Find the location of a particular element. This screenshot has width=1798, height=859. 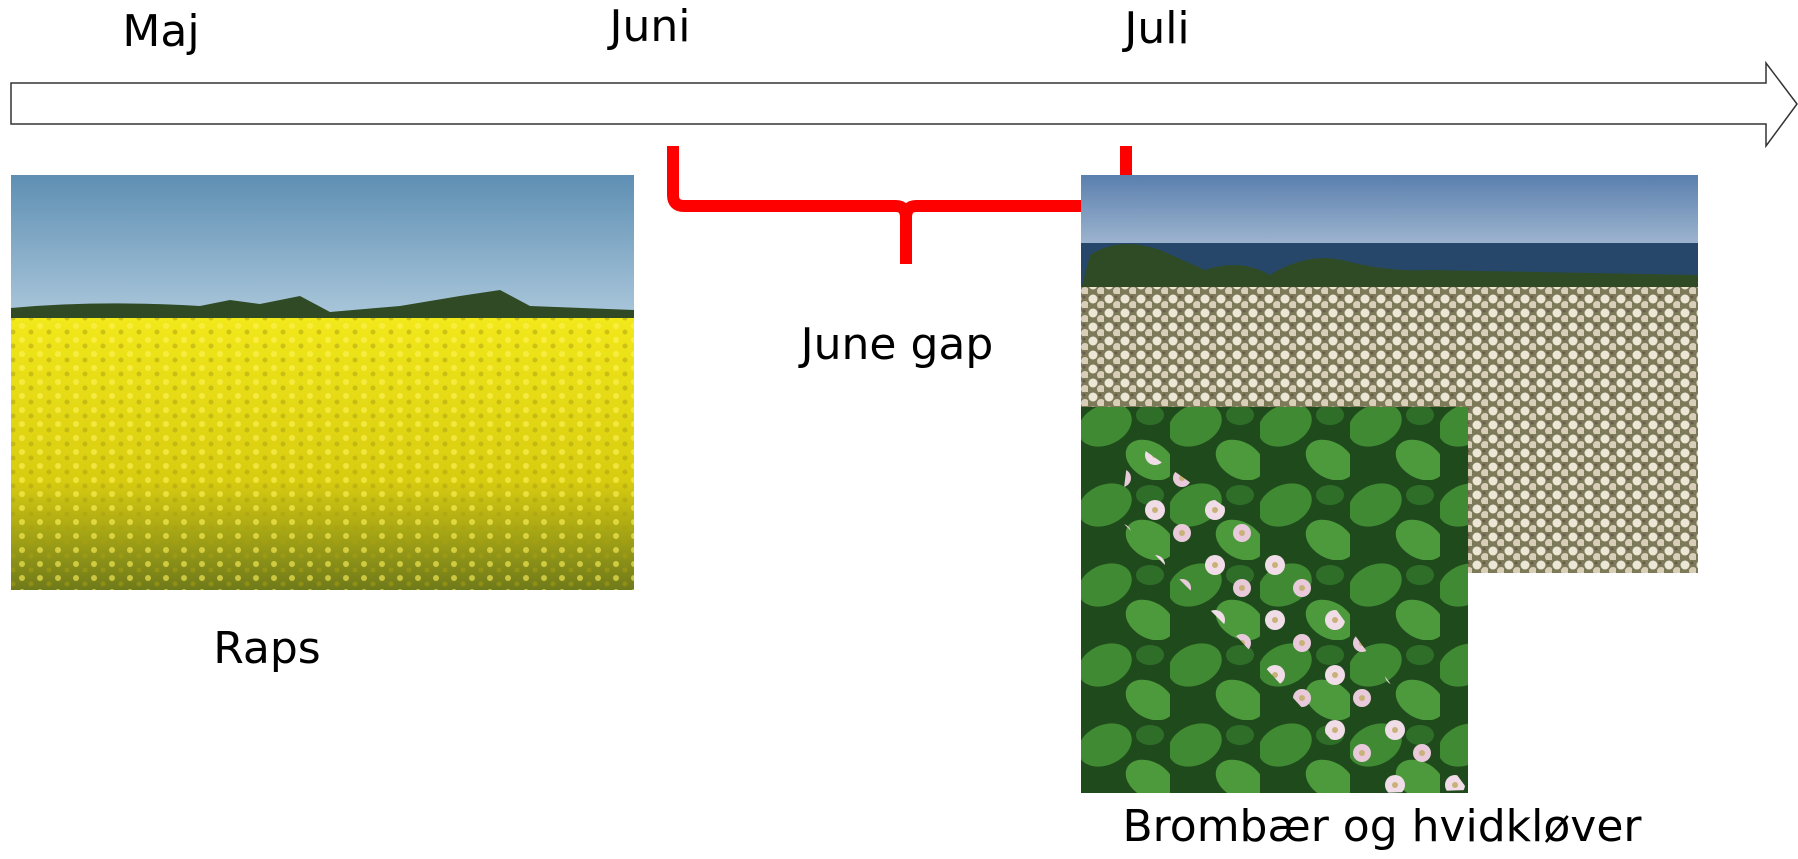

month-label: Juli is located at coordinates (1155, 28).